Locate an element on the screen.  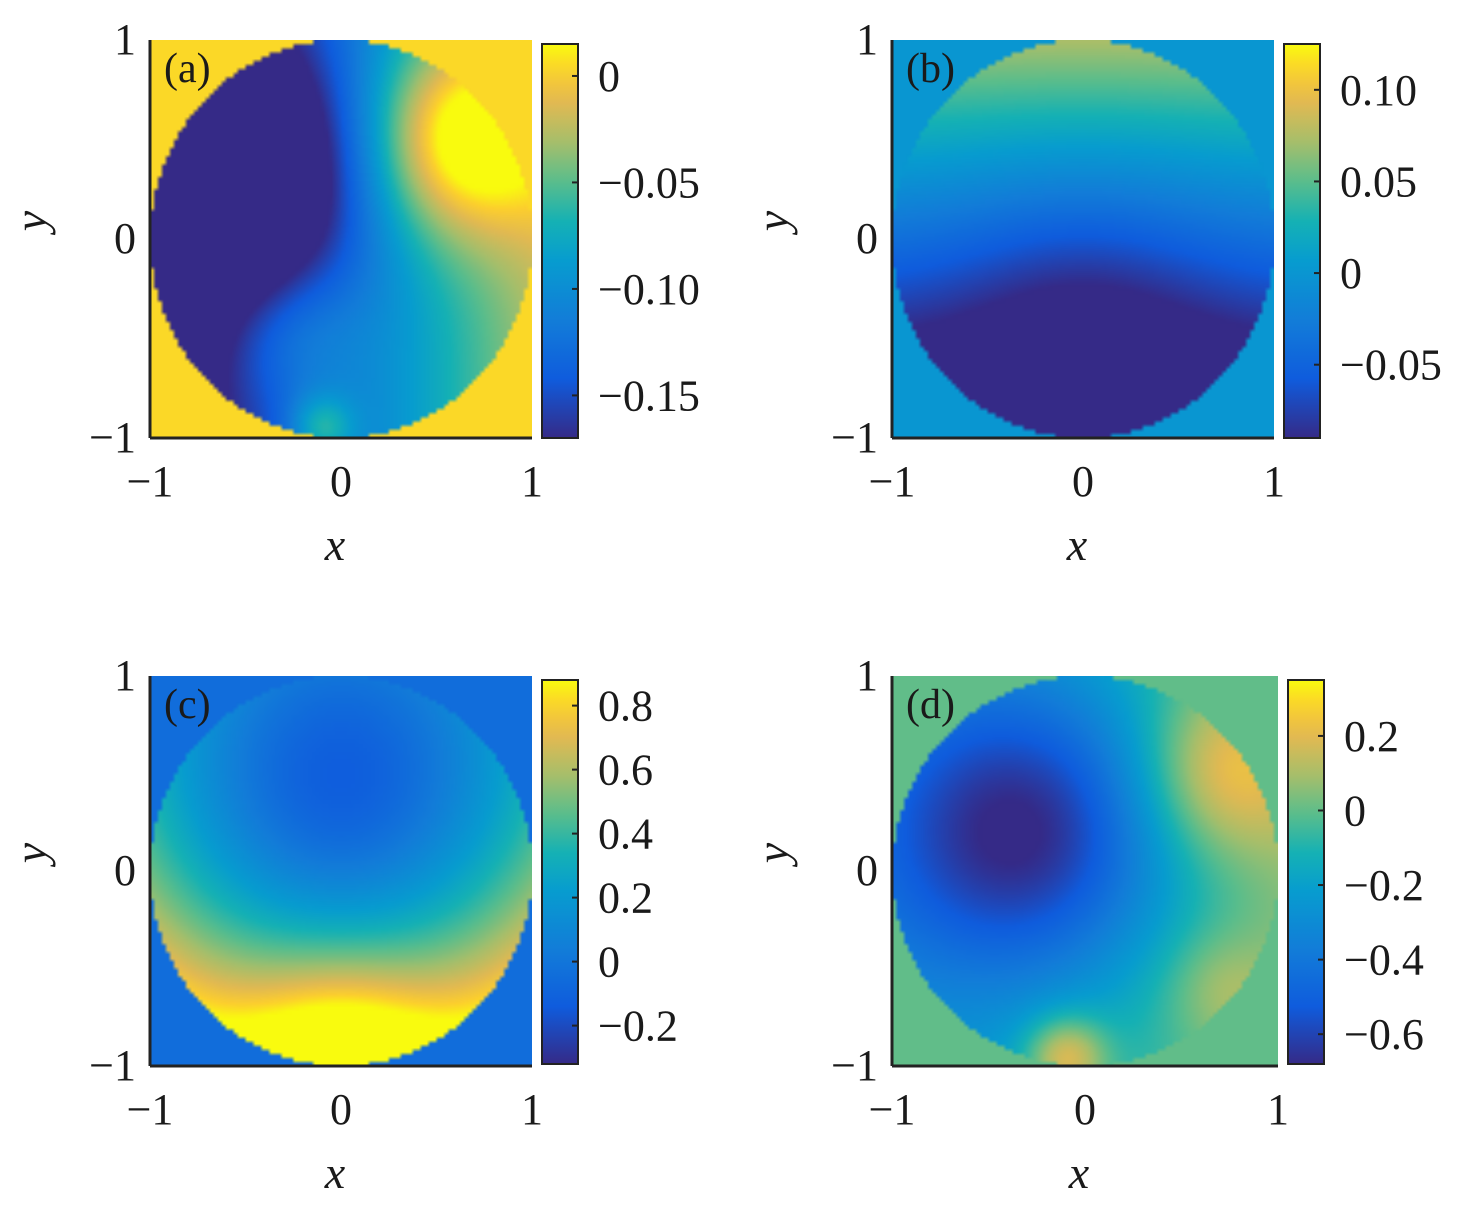
colorbar-tick-label: 0.6 is located at coordinates (625, 770).